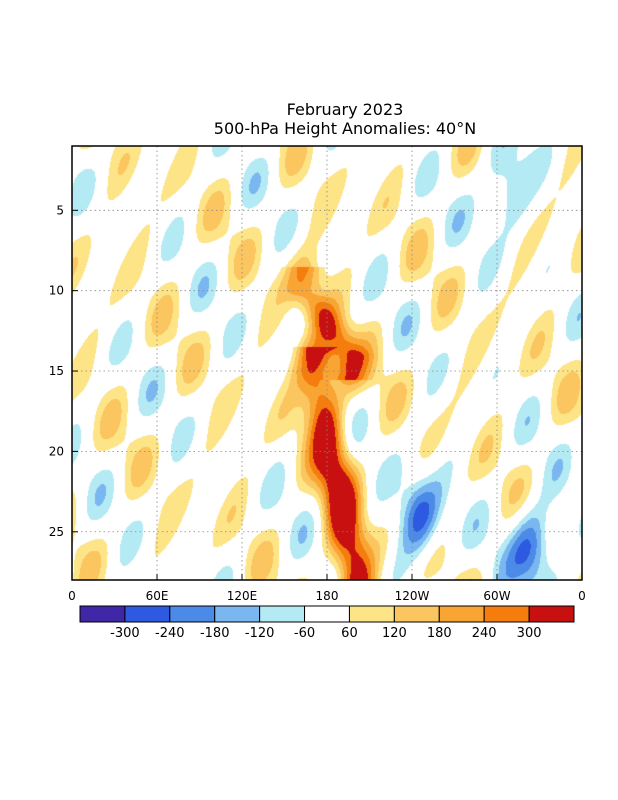  What do you see at coordinates (56, 451) in the screenshot?
I see `y-tick-label: 20` at bounding box center [56, 451].